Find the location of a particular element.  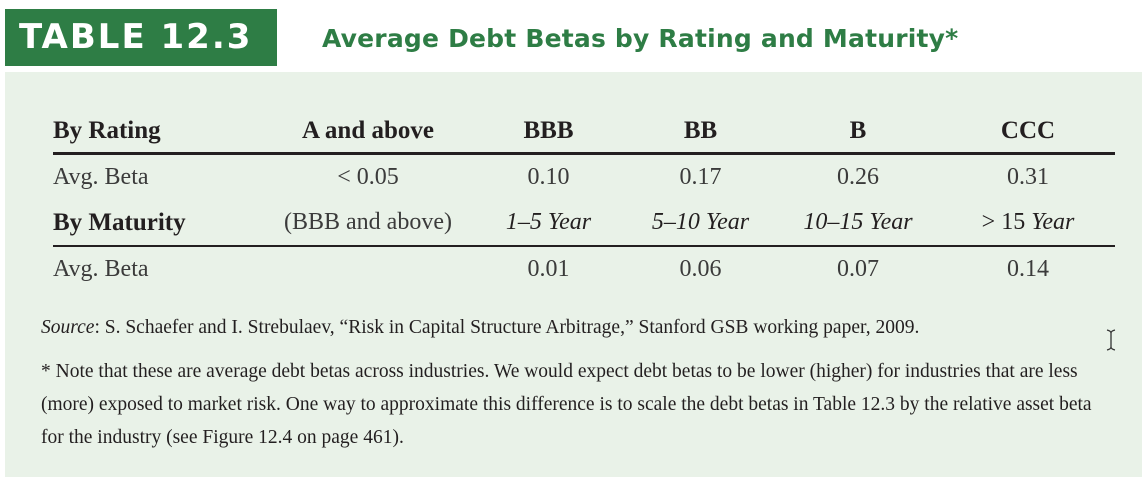

table-cell: 0.17 is located at coordinates (700, 177).